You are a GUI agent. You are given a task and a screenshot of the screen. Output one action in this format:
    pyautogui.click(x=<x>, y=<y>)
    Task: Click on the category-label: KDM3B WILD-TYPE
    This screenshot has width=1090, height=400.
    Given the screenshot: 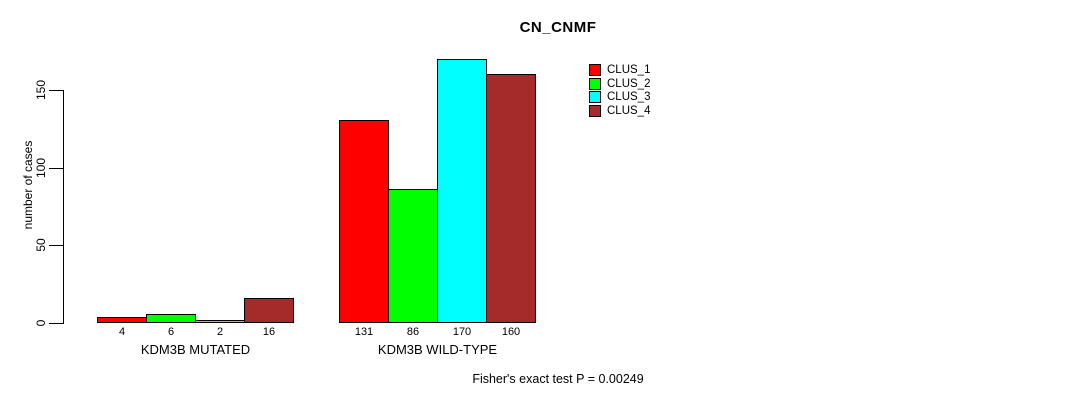 What is the action you would take?
    pyautogui.click(x=437, y=349)
    